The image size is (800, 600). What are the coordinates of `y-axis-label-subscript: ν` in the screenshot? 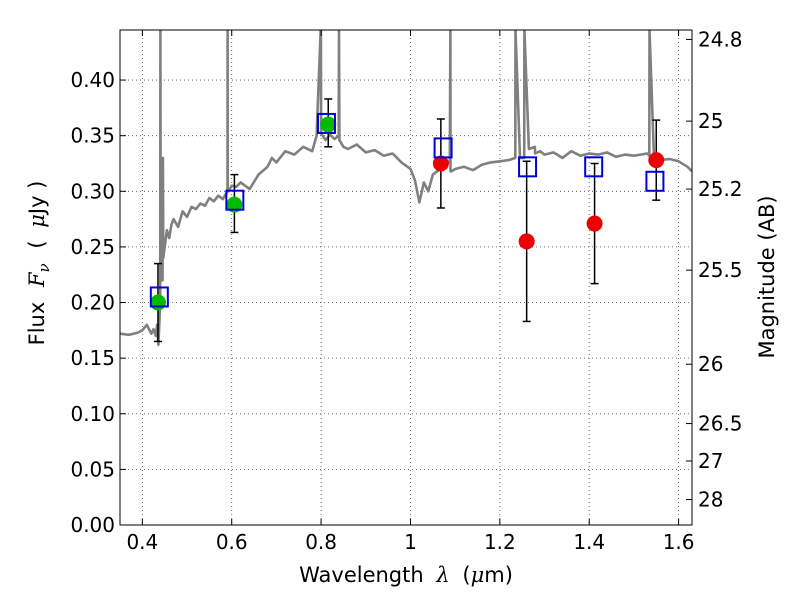 It's located at (44, 267).